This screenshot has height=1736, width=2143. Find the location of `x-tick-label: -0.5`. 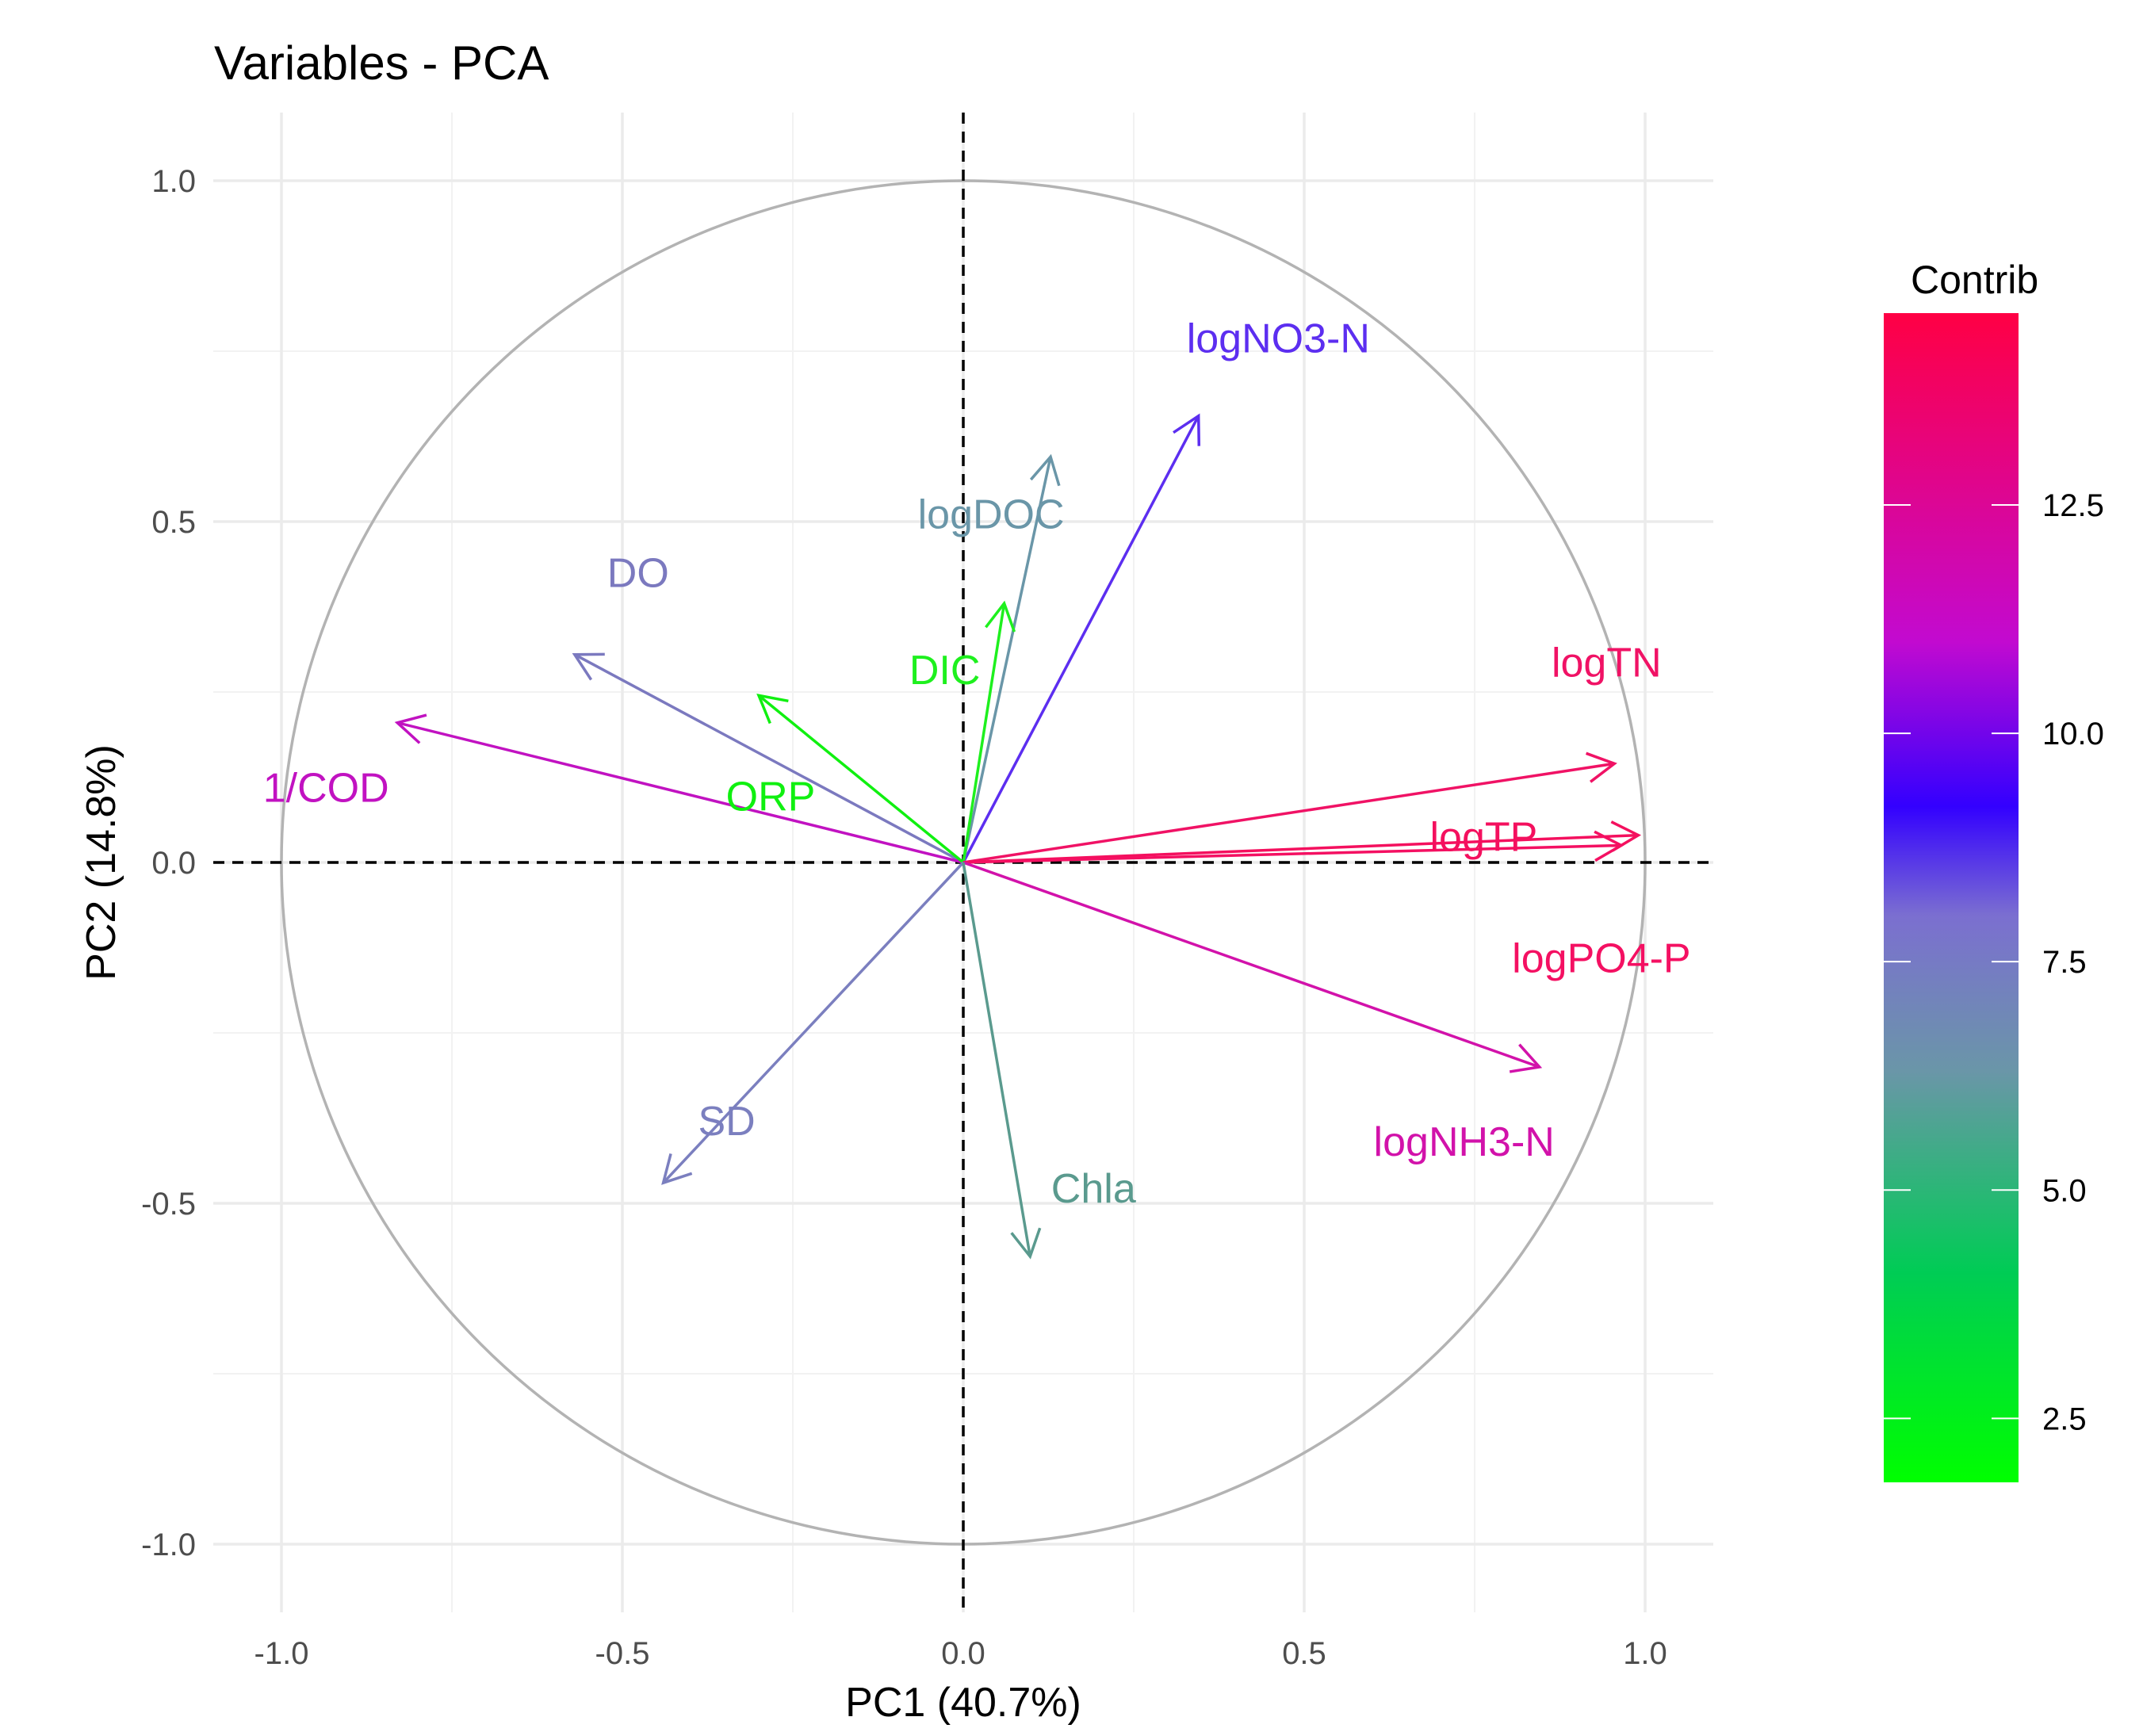

x-tick-label: -0.5 is located at coordinates (623, 1653).